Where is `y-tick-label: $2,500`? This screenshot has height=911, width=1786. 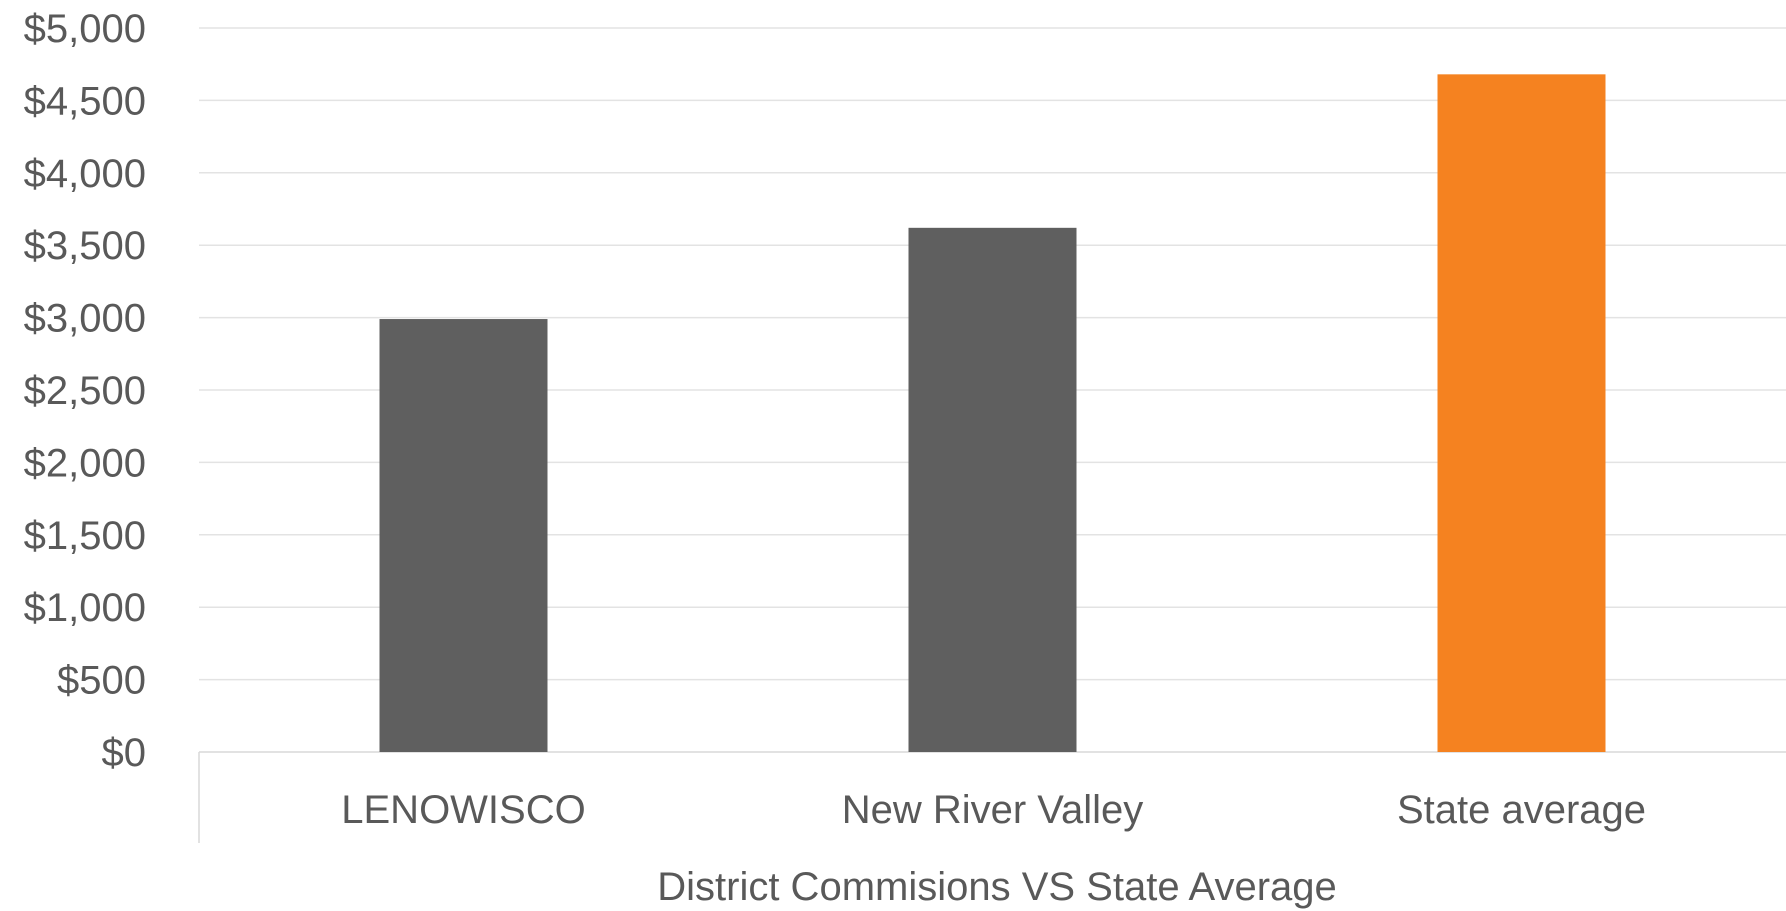 y-tick-label: $2,500 is located at coordinates (85, 391).